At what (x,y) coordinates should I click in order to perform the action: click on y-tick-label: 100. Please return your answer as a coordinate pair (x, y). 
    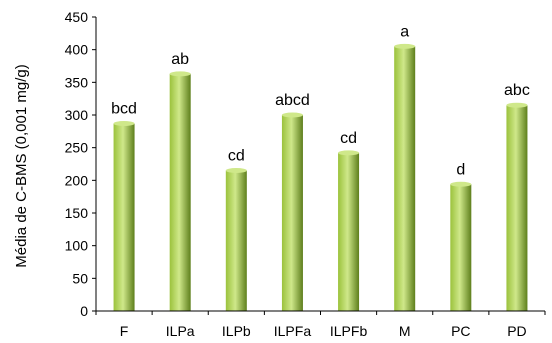
    Looking at the image, I should click on (77, 246).